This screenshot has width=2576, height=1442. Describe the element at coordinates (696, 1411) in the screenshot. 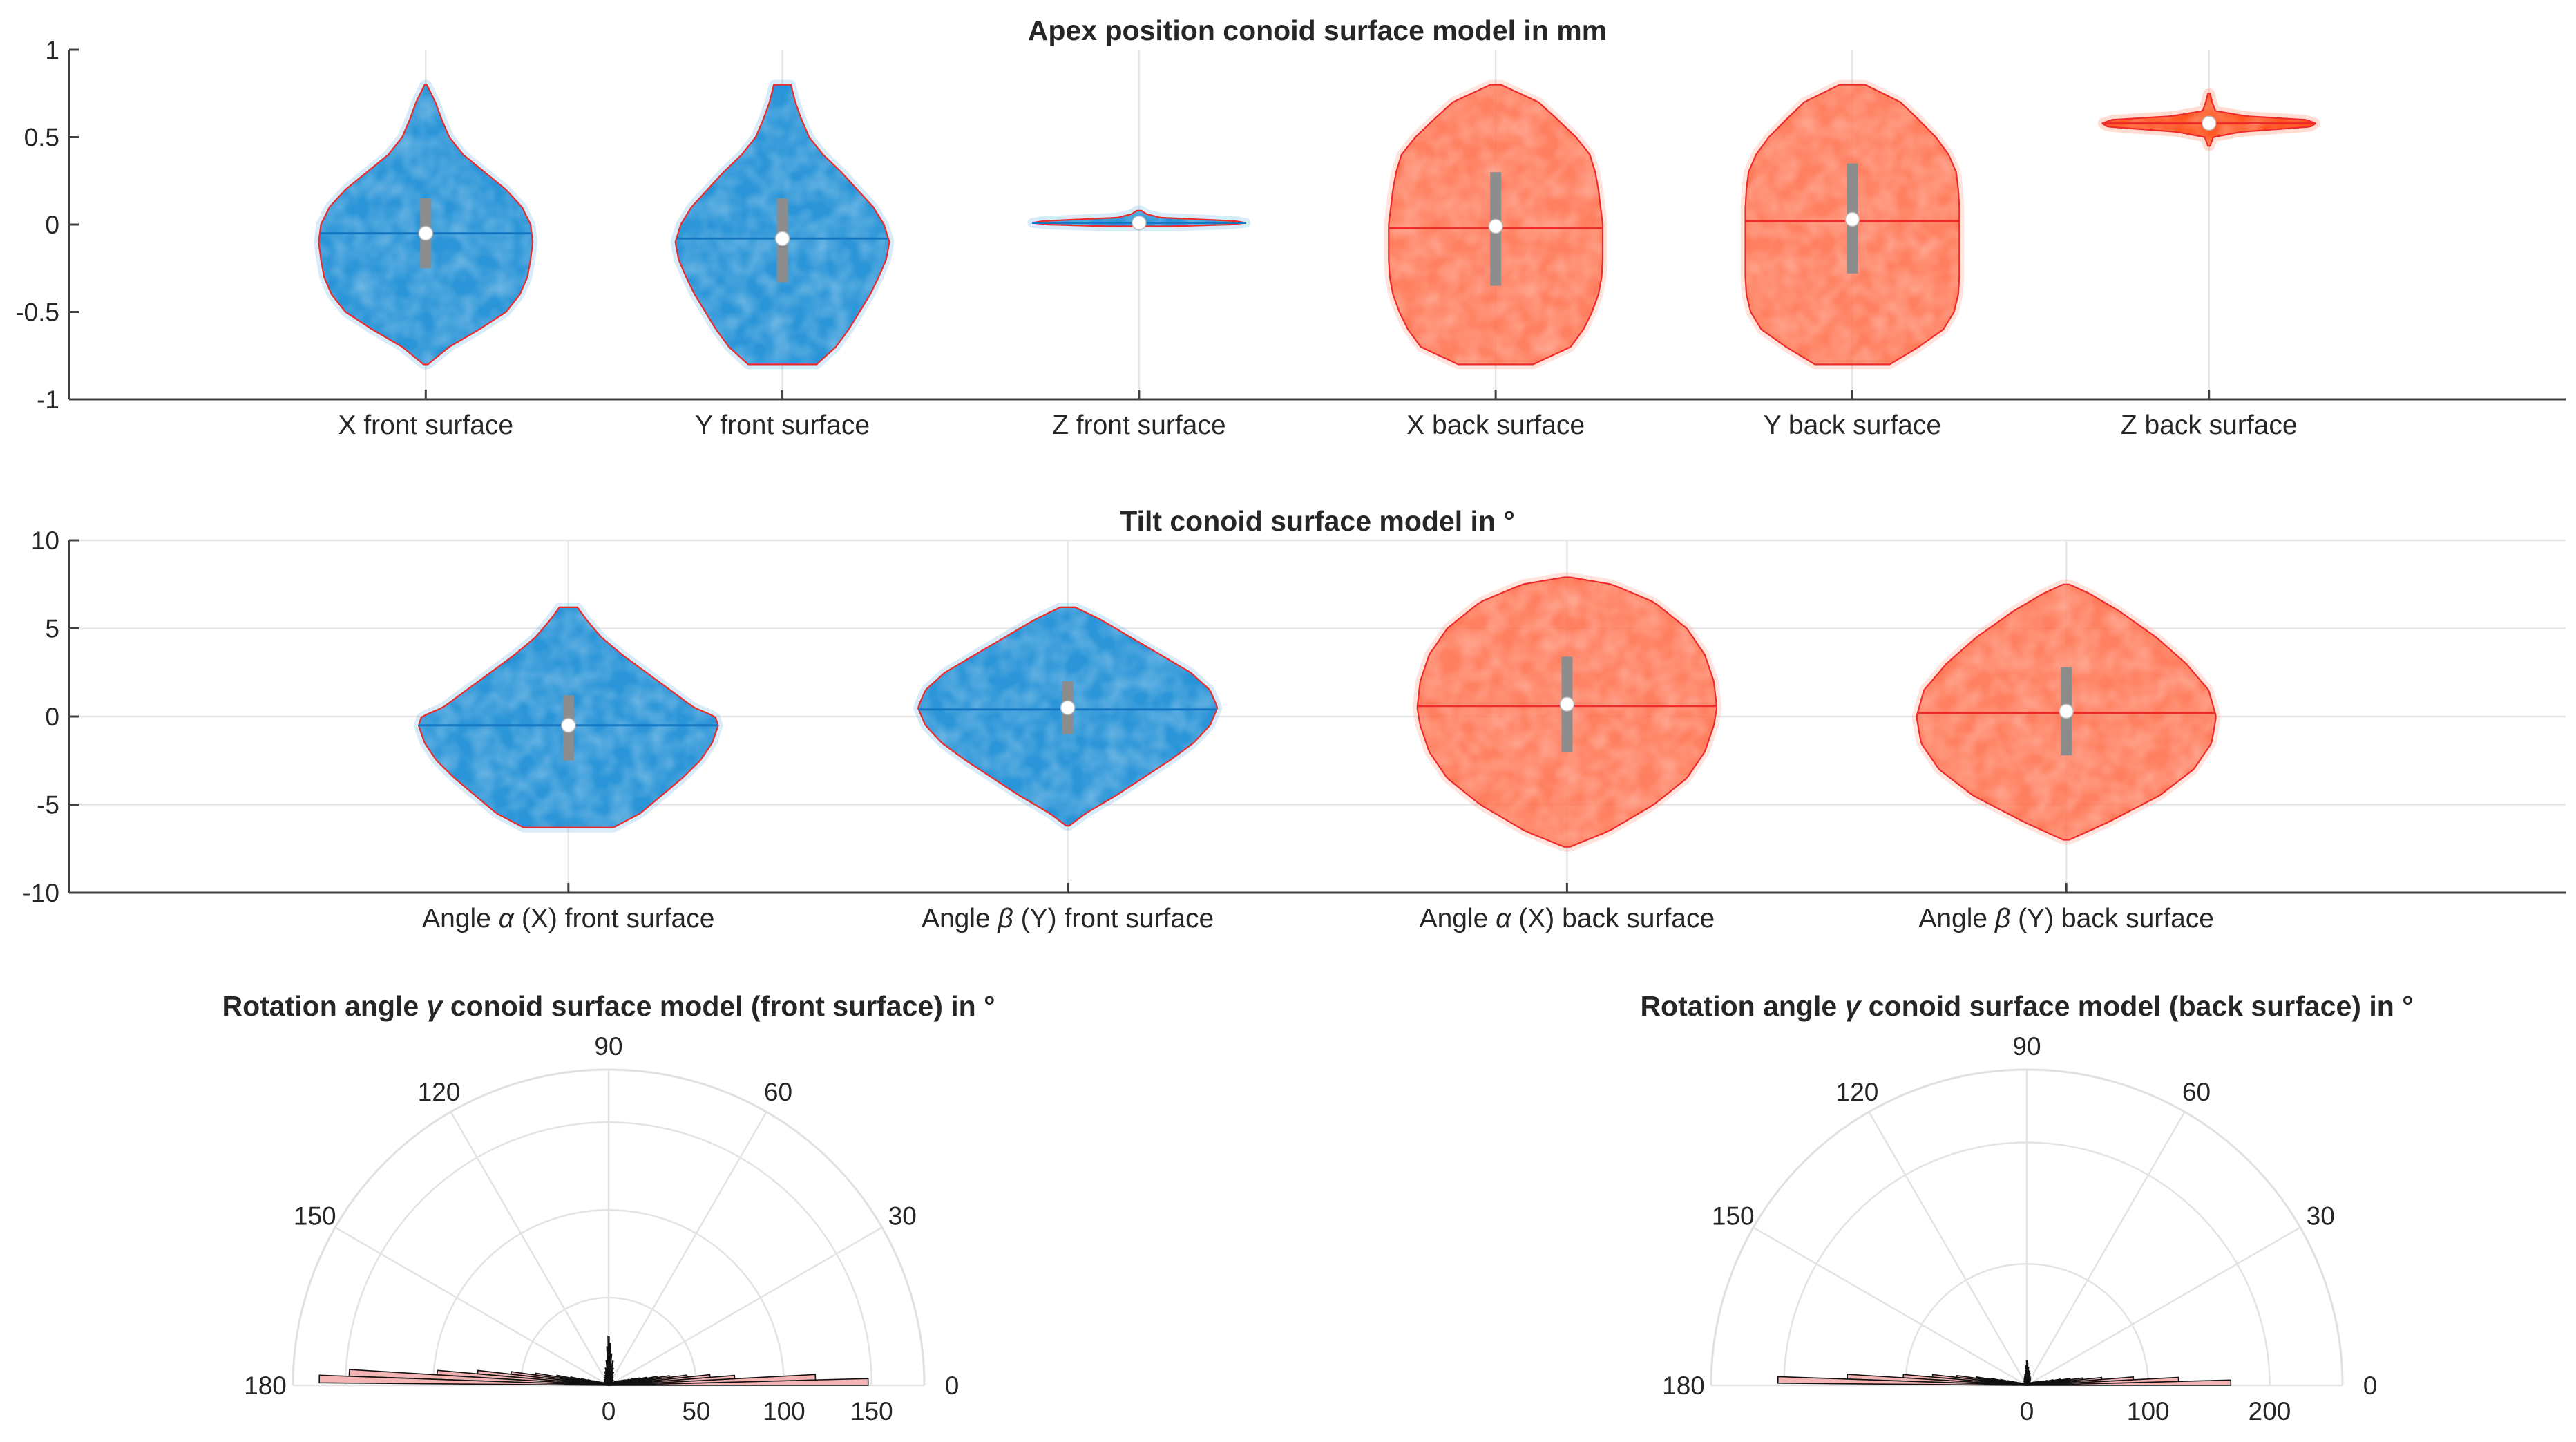

I see `r-tick-label: 50` at that location.